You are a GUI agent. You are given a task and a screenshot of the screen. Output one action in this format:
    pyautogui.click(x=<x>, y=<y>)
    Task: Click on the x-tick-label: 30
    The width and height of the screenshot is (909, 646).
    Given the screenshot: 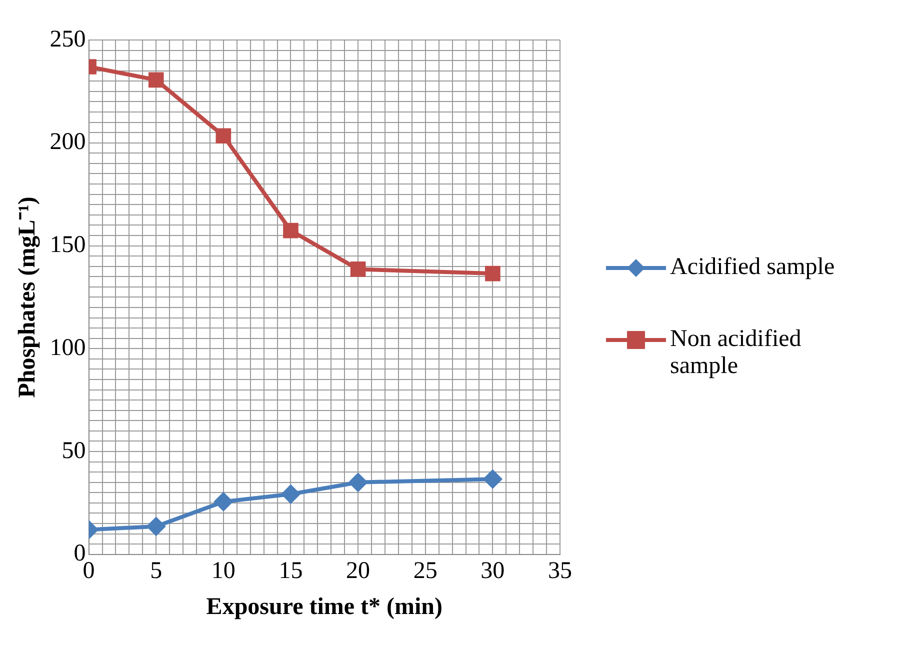 What is the action you would take?
    pyautogui.click(x=492, y=571)
    